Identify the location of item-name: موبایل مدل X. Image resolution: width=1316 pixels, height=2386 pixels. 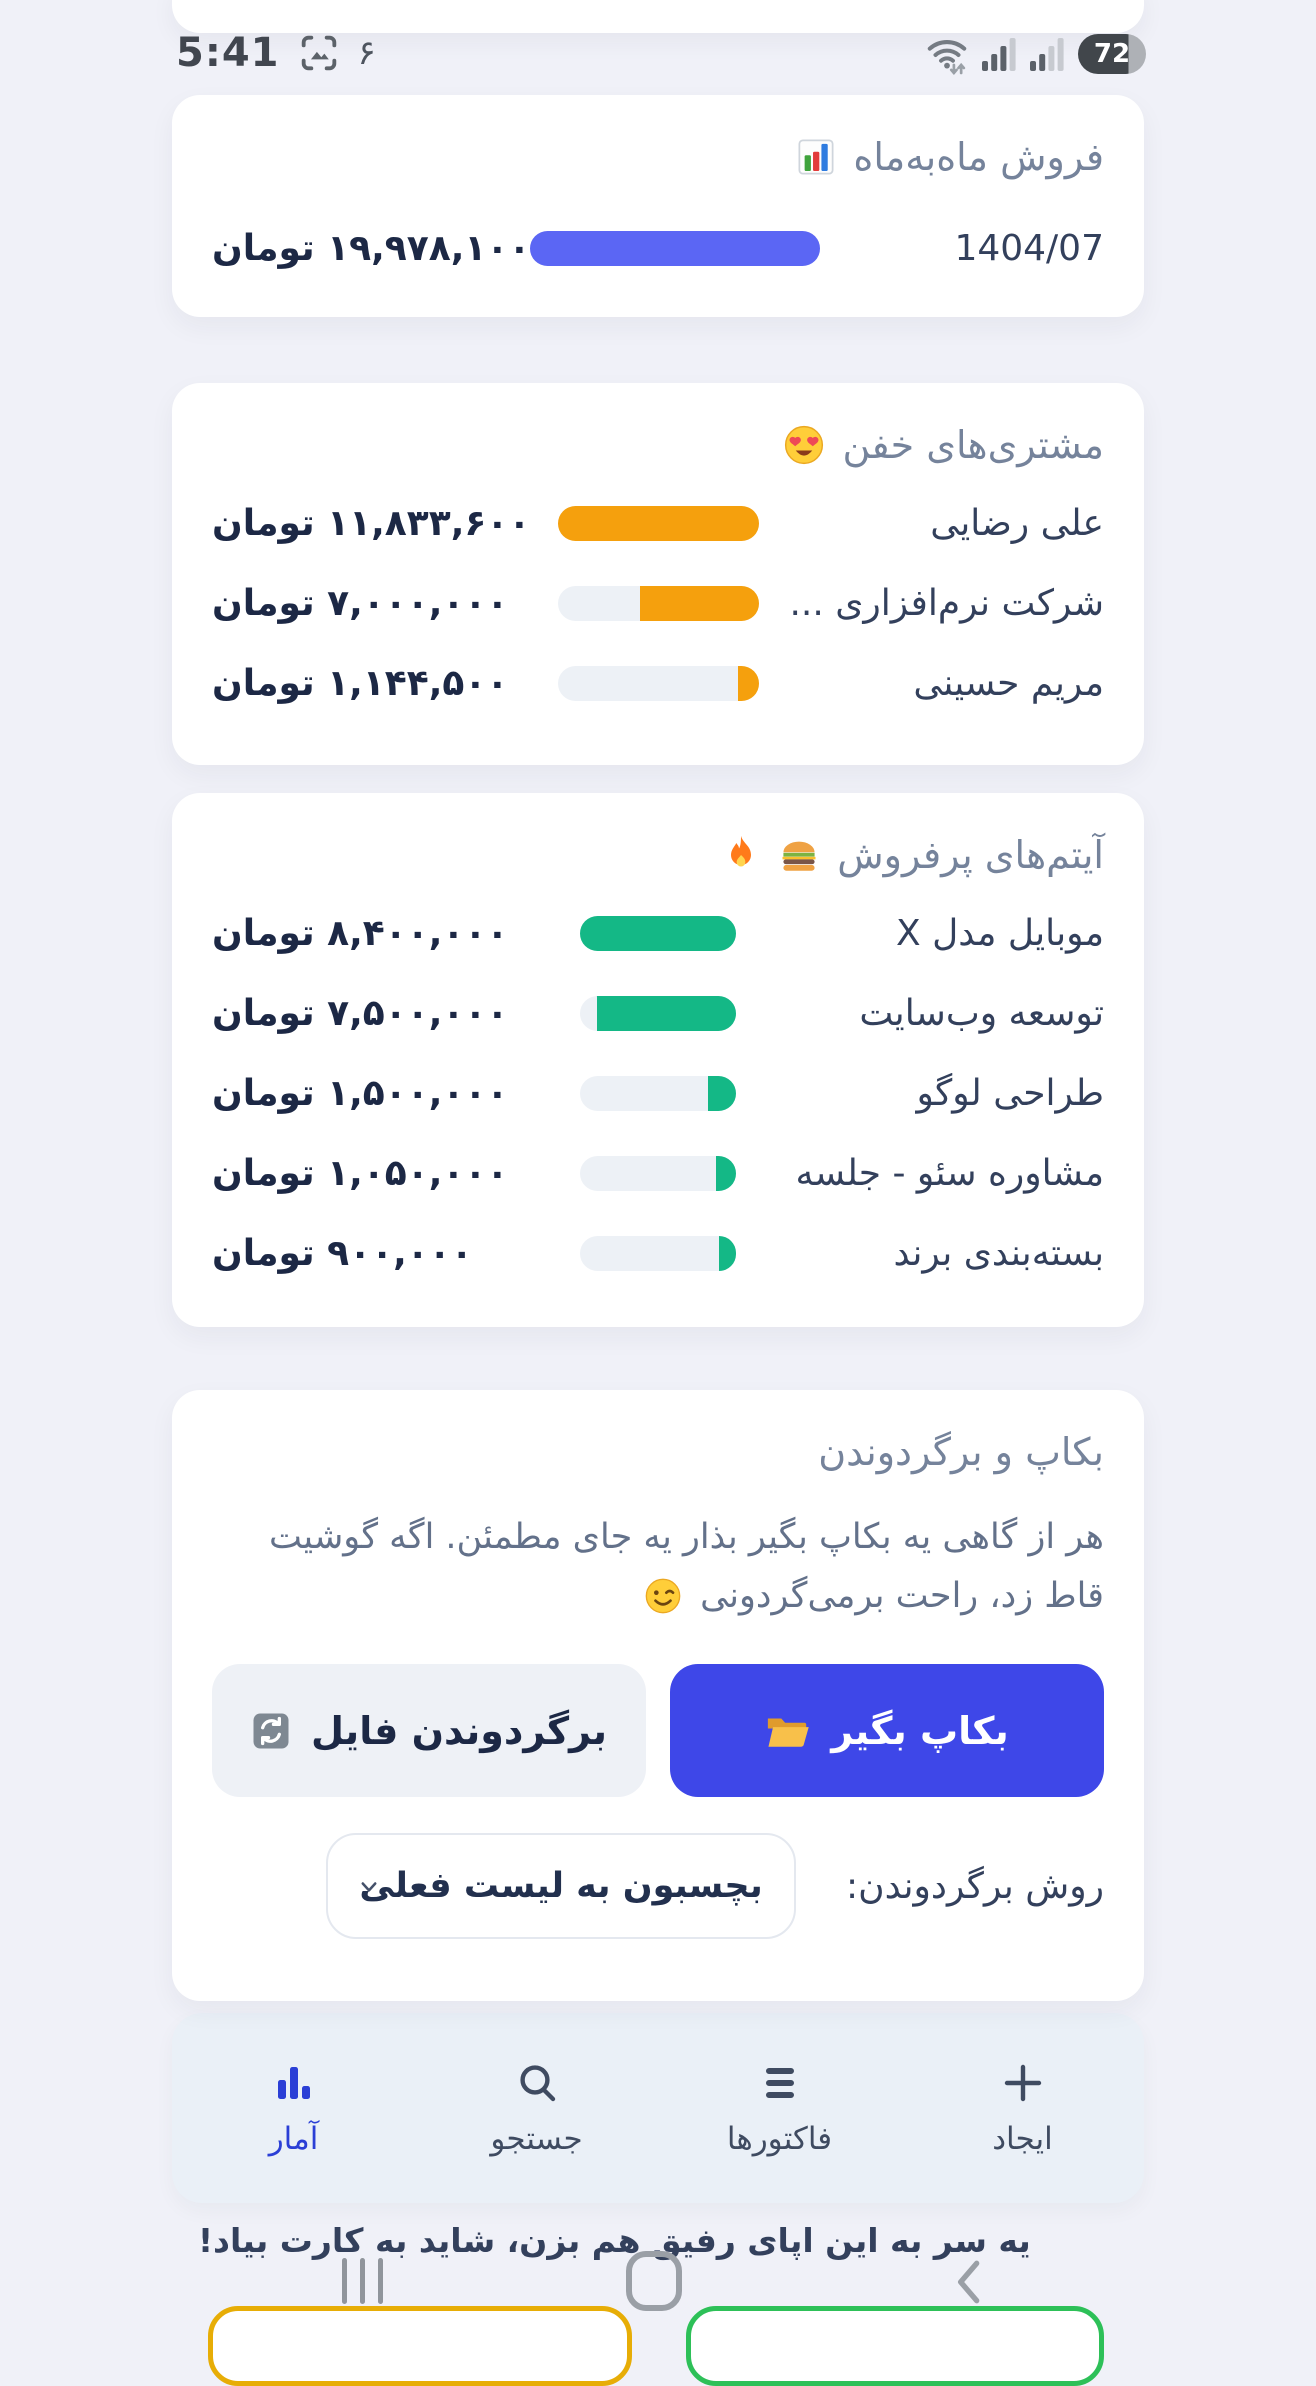
(999, 933).